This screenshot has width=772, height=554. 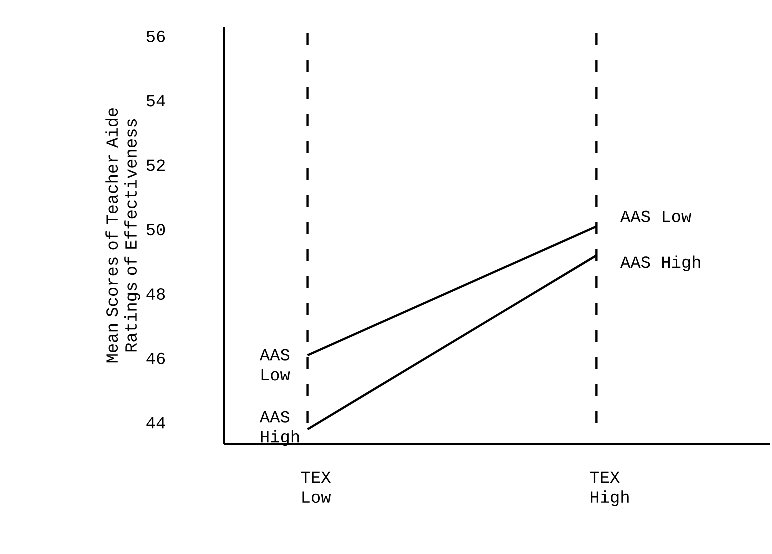 What do you see at coordinates (660, 264) in the screenshot?
I see `series-label: AAS High` at bounding box center [660, 264].